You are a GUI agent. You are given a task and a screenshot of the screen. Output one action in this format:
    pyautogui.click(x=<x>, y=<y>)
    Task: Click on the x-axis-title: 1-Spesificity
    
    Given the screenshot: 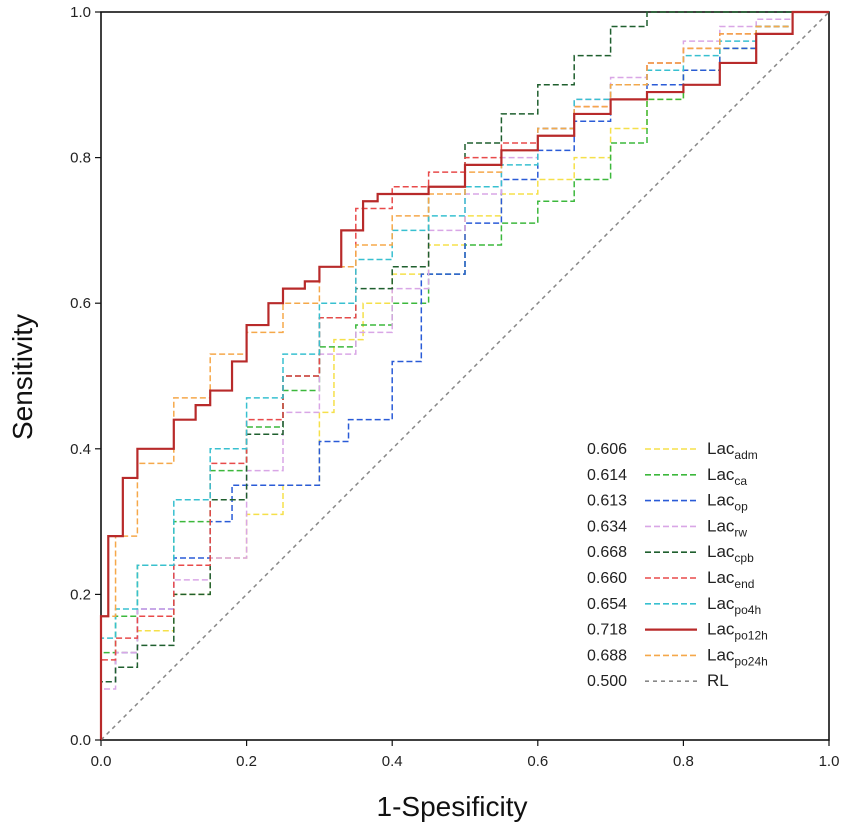 What is the action you would take?
    pyautogui.click(x=452, y=806)
    